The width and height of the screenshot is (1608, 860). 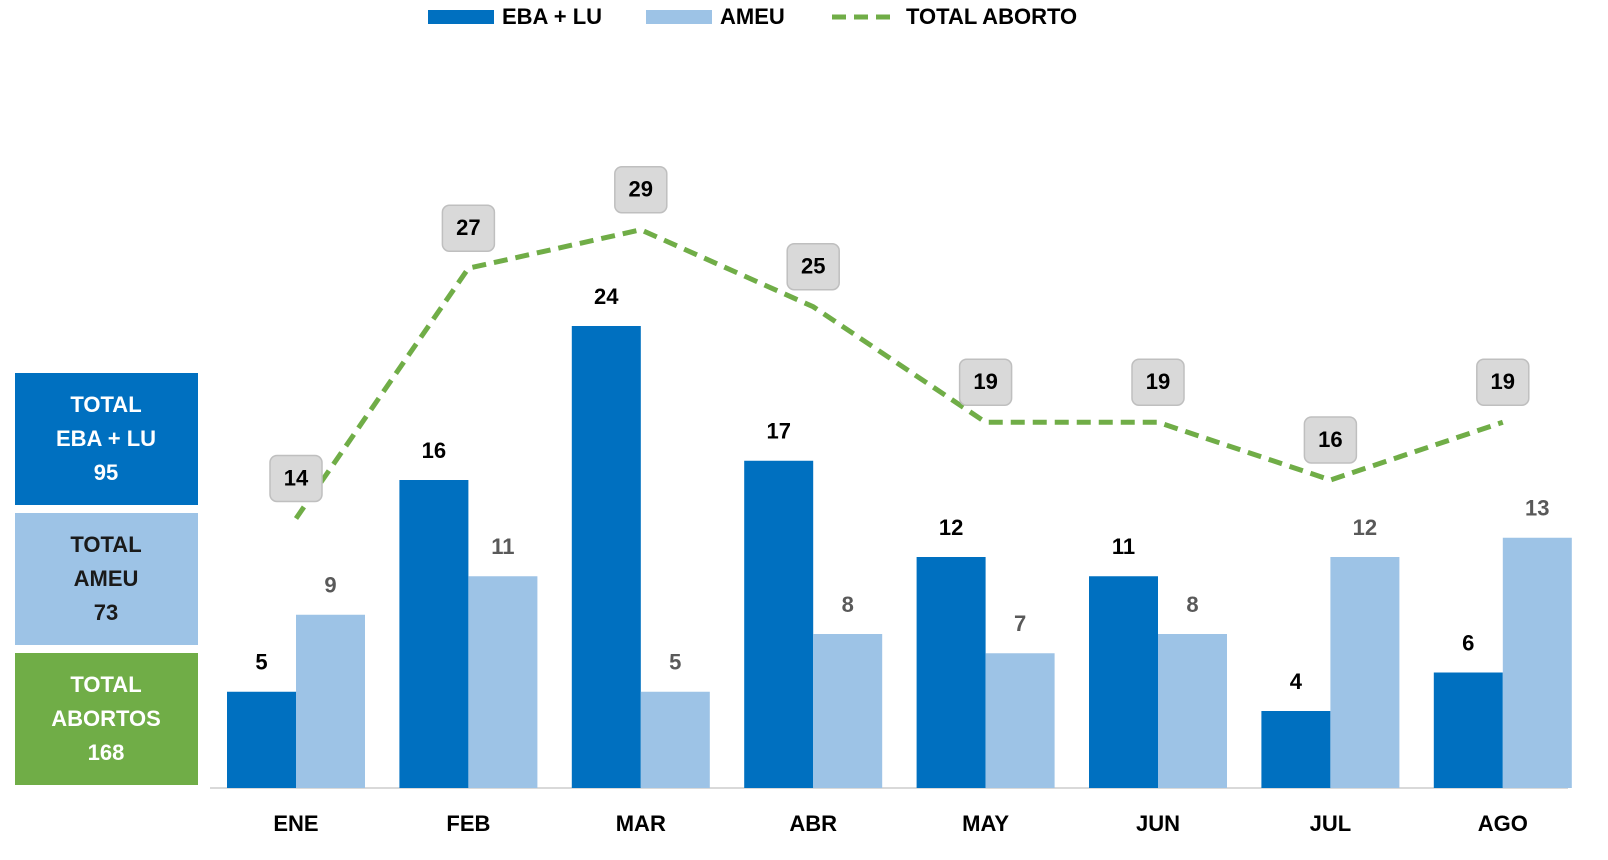 What do you see at coordinates (985, 823) in the screenshot?
I see `x-tick-label: MAY` at bounding box center [985, 823].